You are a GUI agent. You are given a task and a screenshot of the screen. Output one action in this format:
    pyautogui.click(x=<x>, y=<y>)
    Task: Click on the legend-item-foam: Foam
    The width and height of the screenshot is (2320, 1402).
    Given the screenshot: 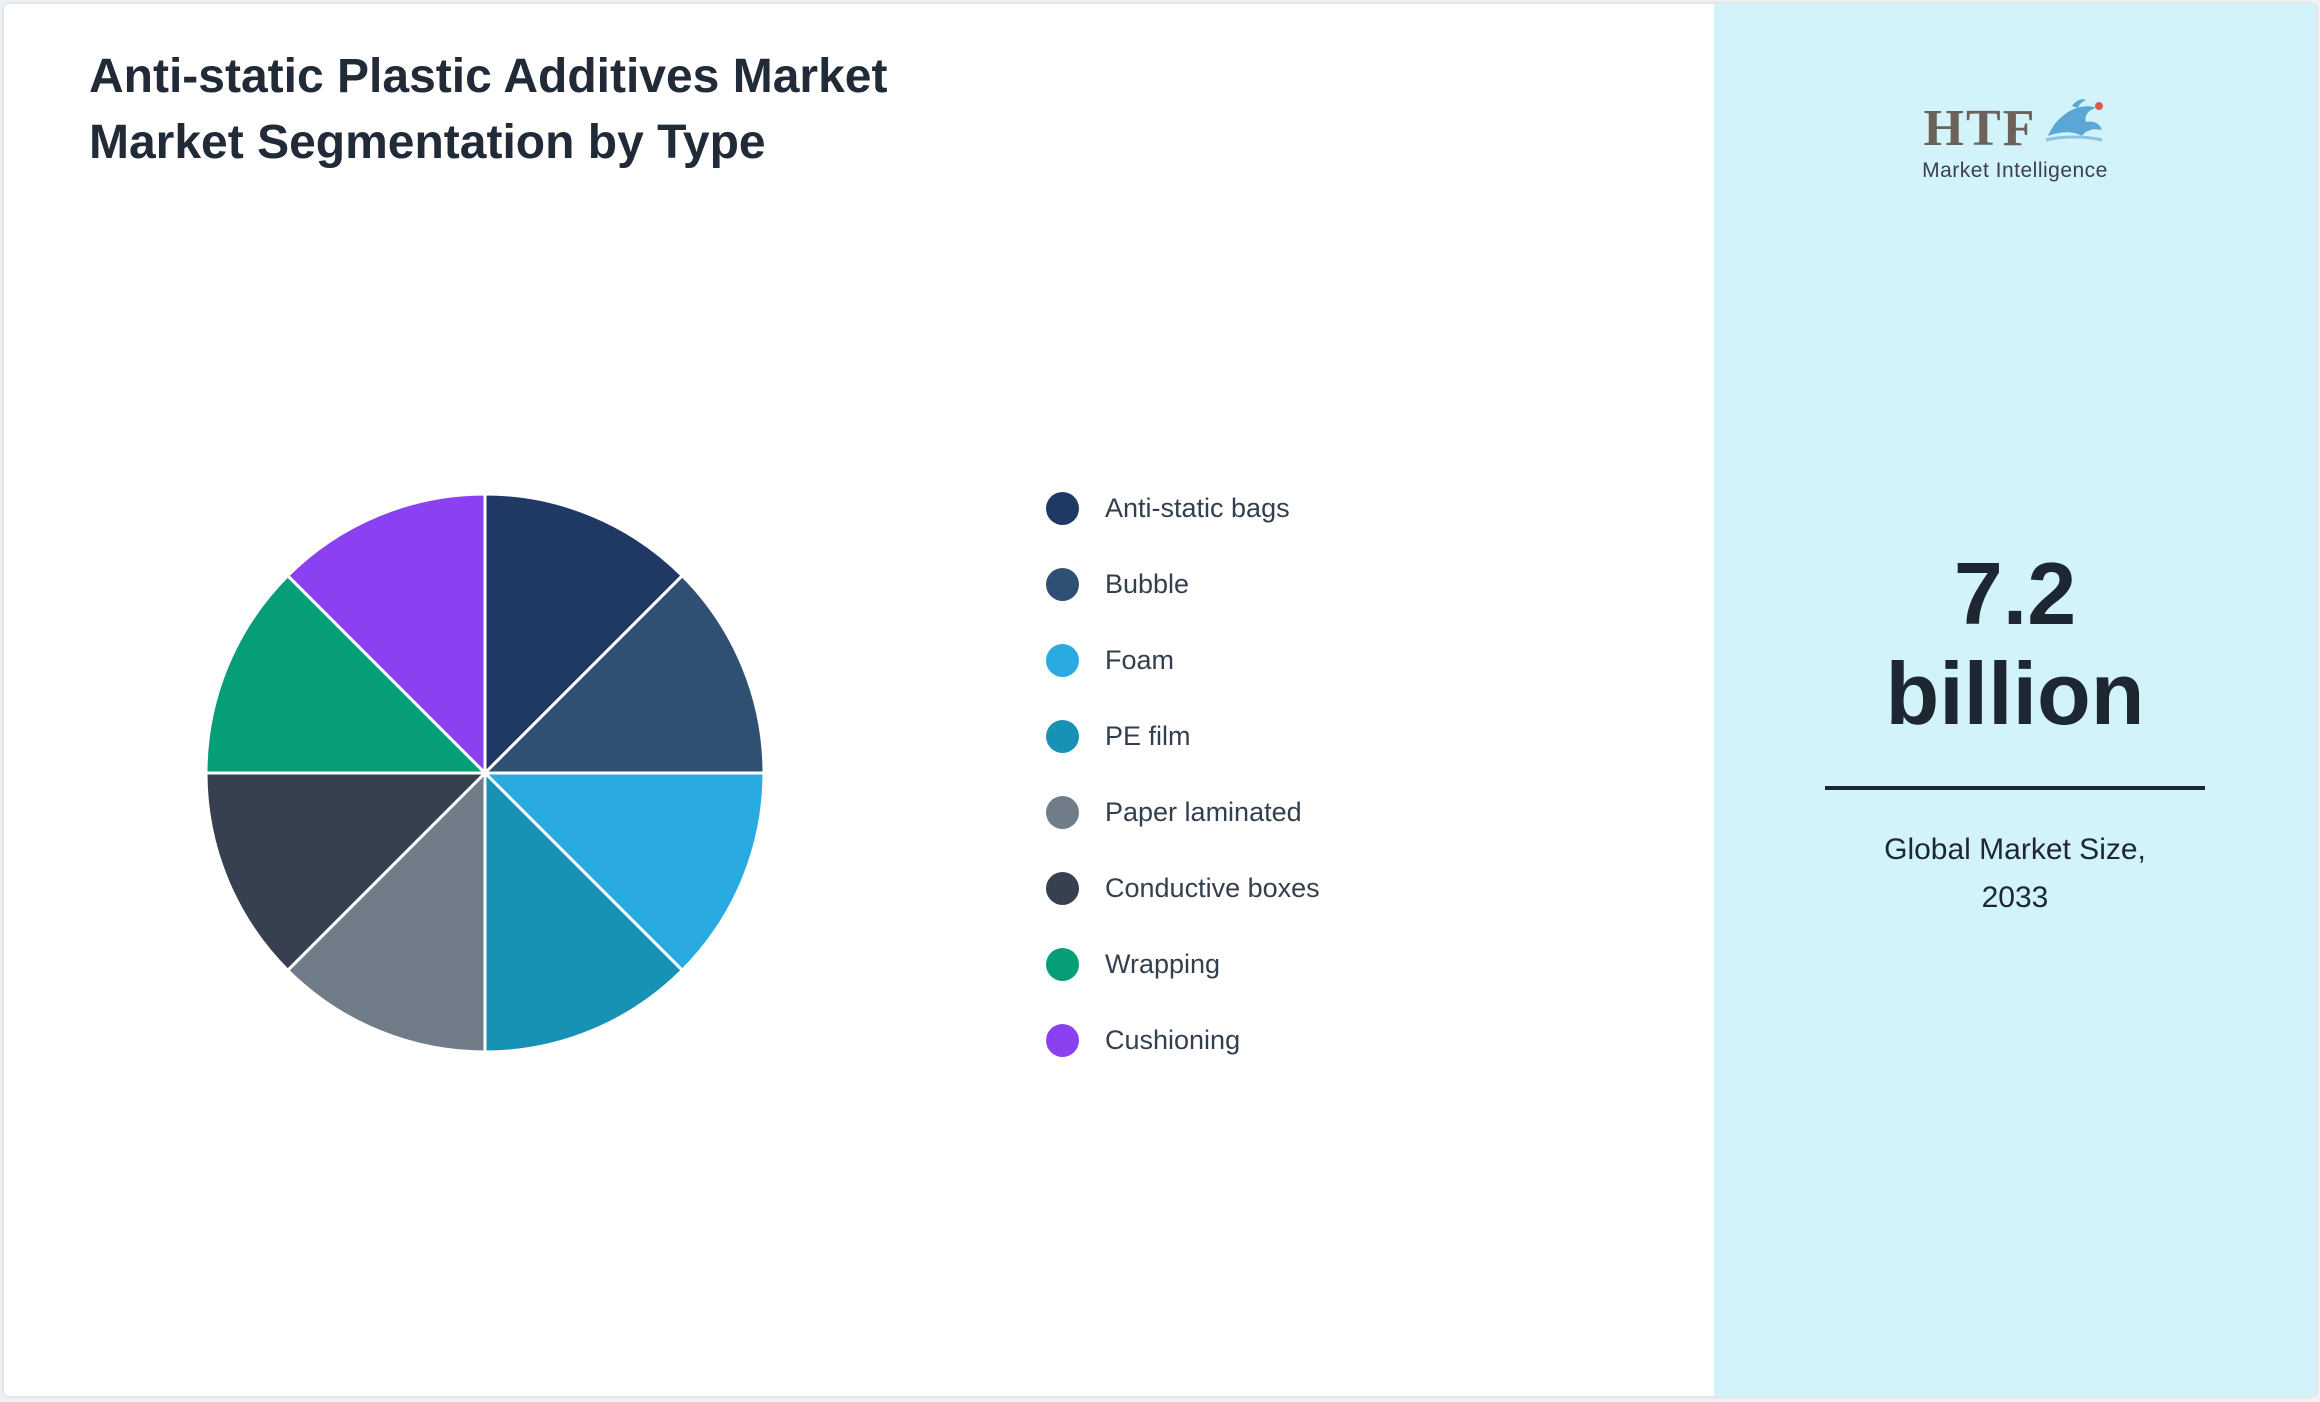 What is the action you would take?
    pyautogui.click(x=1183, y=660)
    